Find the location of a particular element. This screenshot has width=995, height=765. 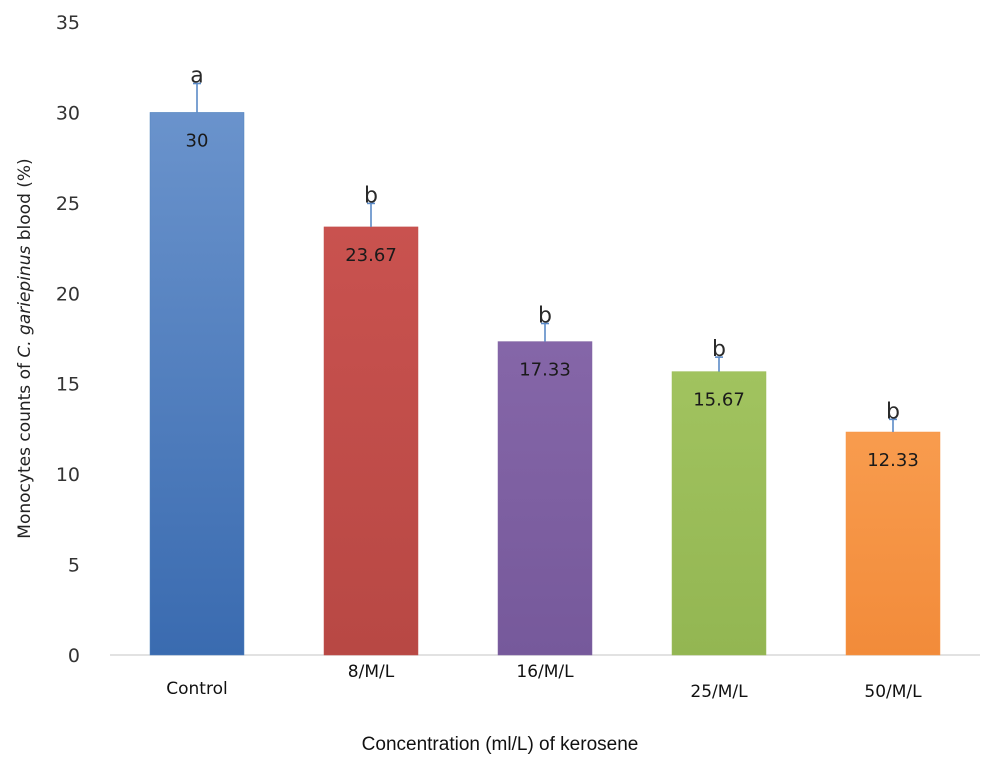

x-tick-label: 50/M/L is located at coordinates (893, 692).